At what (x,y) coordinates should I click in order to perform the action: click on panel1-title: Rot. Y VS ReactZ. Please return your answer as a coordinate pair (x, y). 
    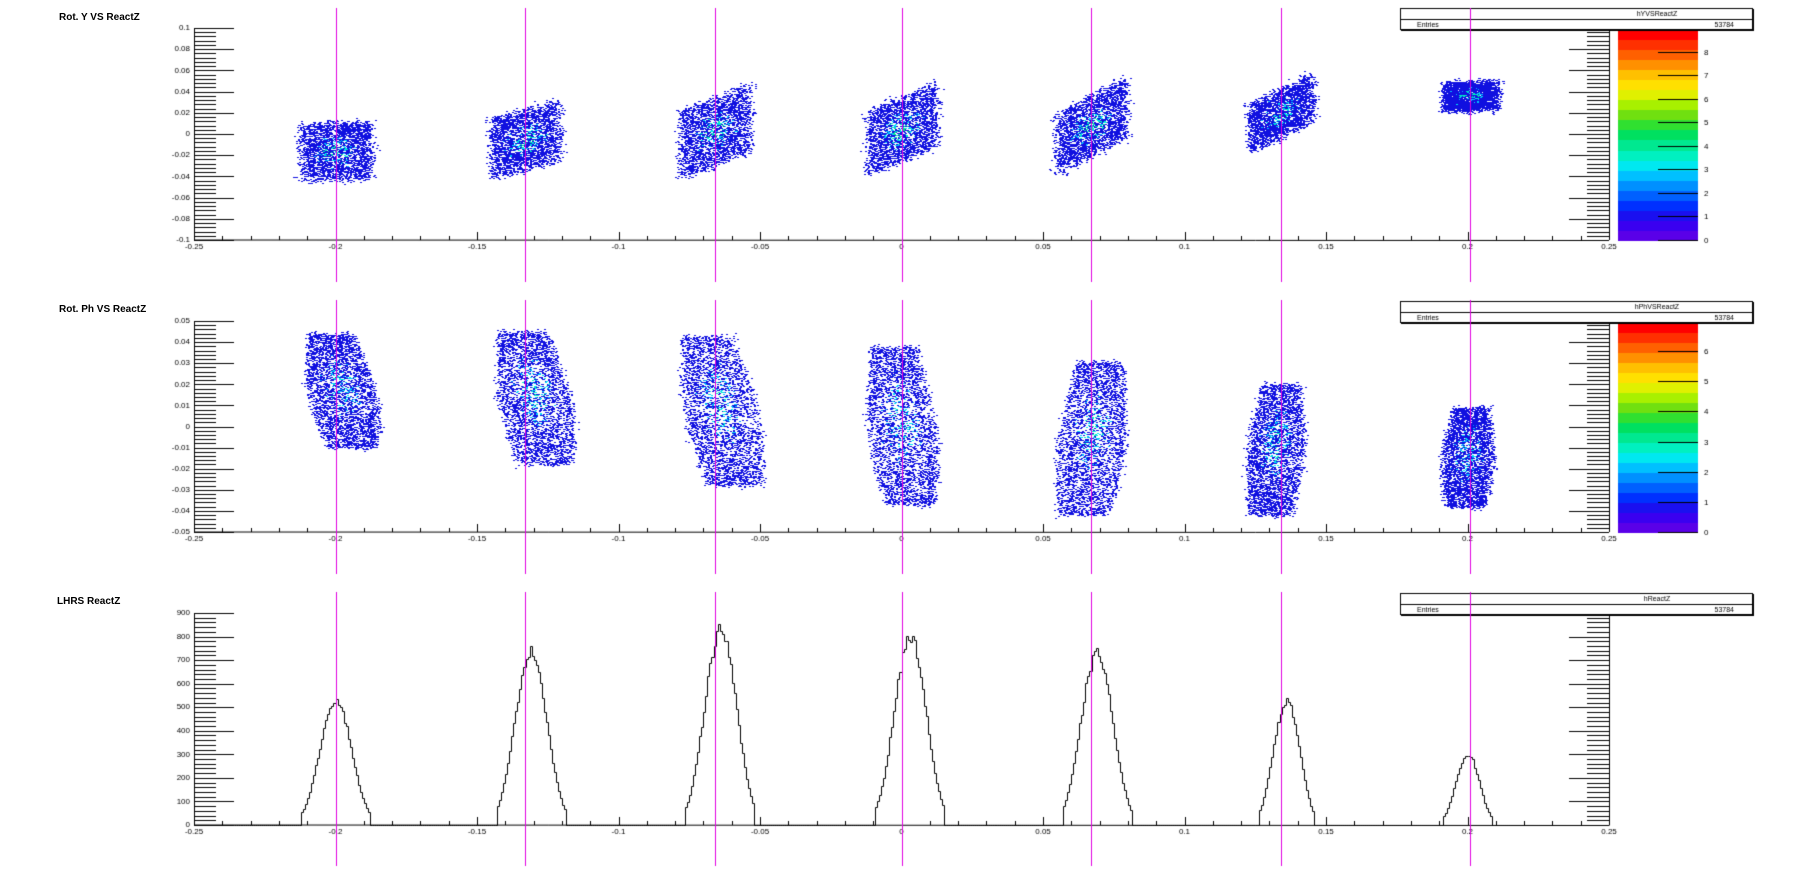
    Looking at the image, I should click on (99, 17).